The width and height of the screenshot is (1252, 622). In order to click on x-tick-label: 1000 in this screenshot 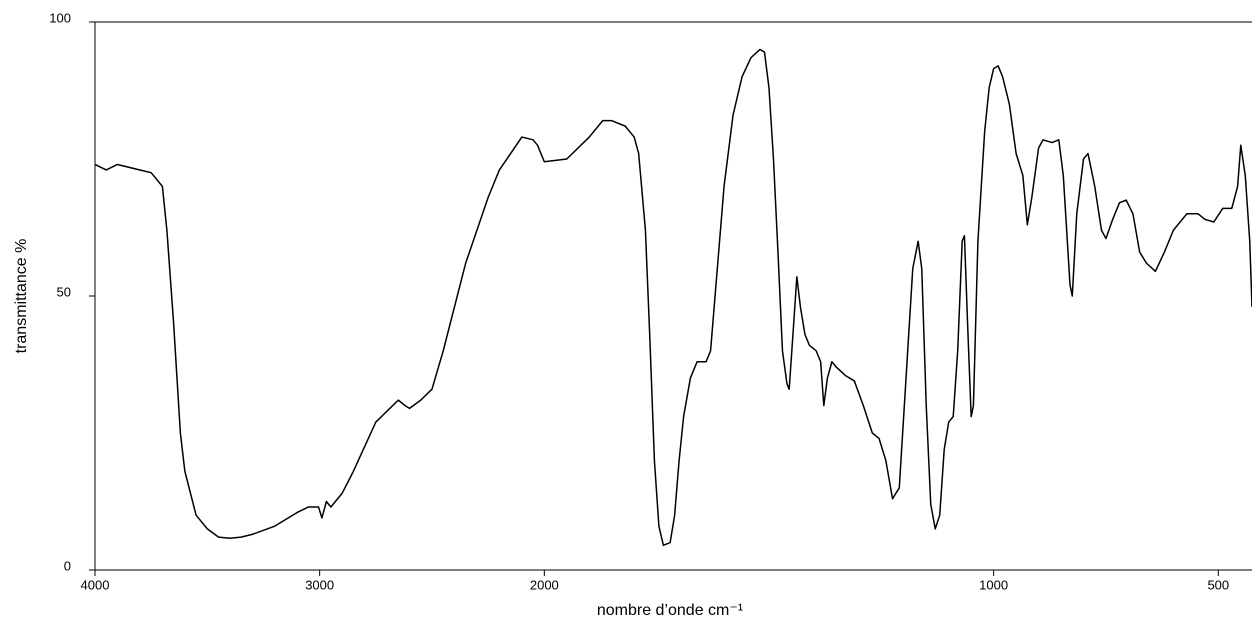, I will do `click(993, 584)`.